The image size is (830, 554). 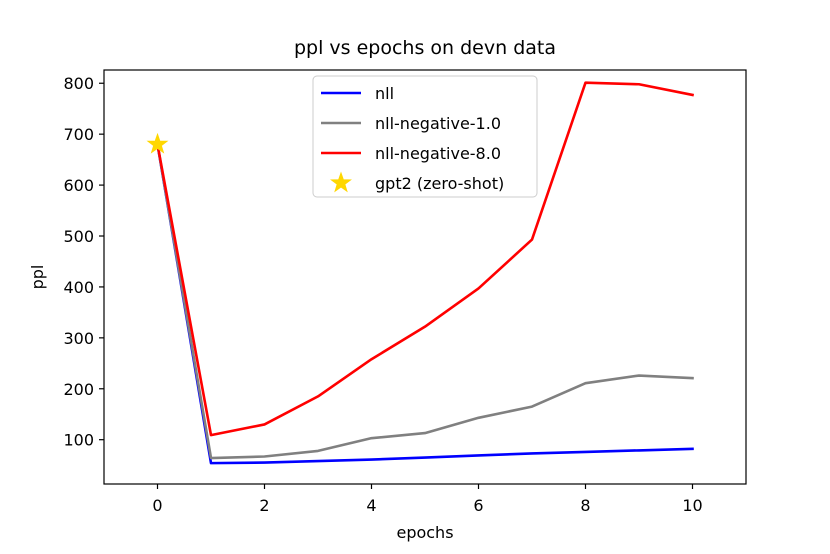 What do you see at coordinates (424, 532) in the screenshot?
I see `x-axis-label: epochs` at bounding box center [424, 532].